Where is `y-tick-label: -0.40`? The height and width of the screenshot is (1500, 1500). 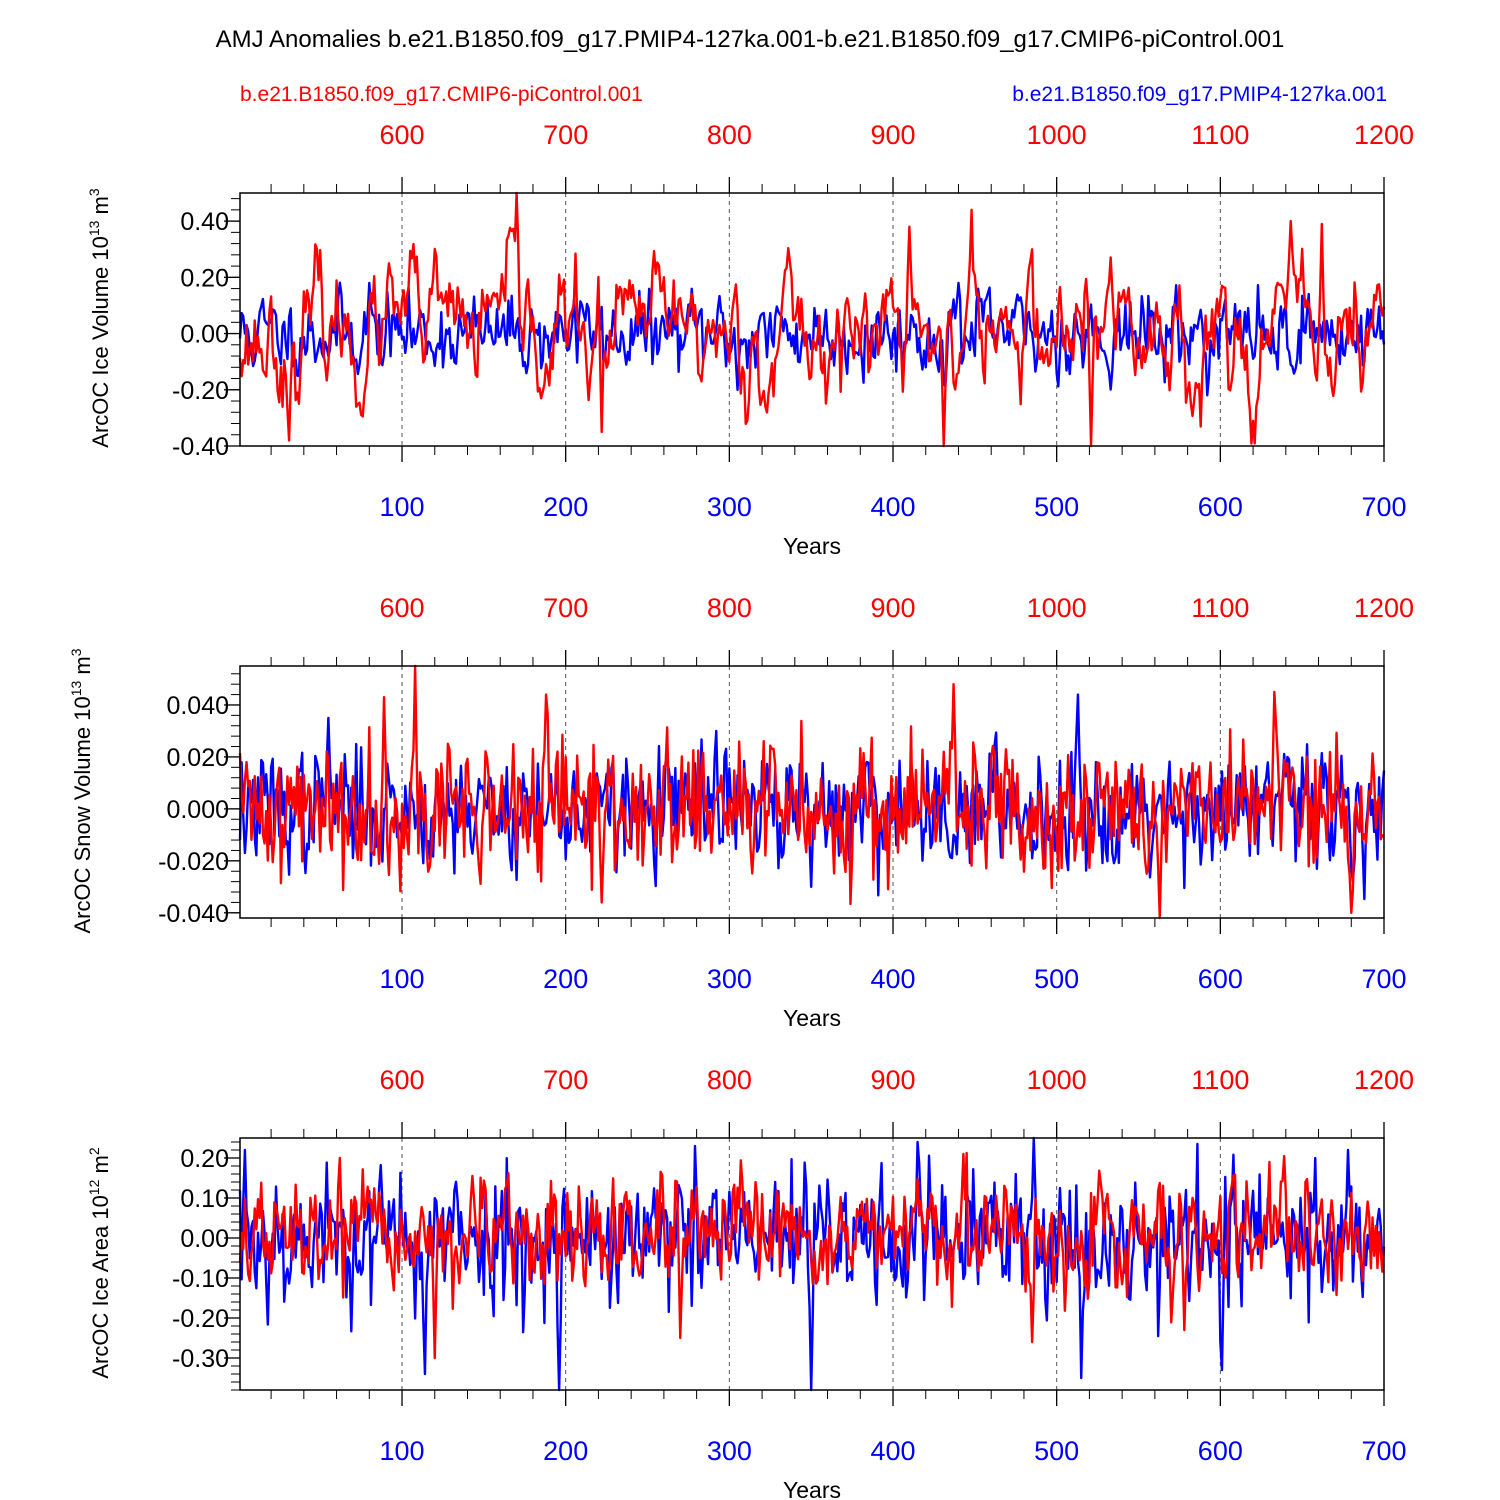
y-tick-label: -0.40 is located at coordinates (200, 447).